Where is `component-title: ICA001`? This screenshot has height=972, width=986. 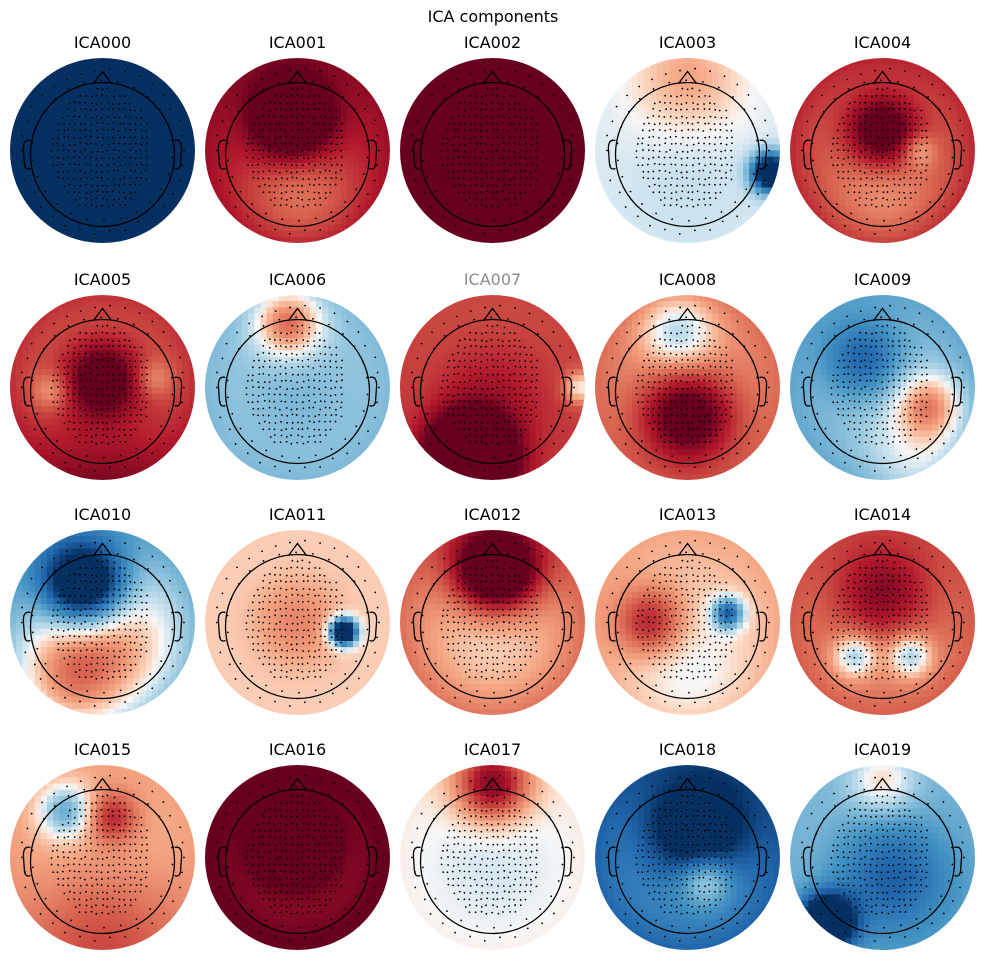
component-title: ICA001 is located at coordinates (297, 43).